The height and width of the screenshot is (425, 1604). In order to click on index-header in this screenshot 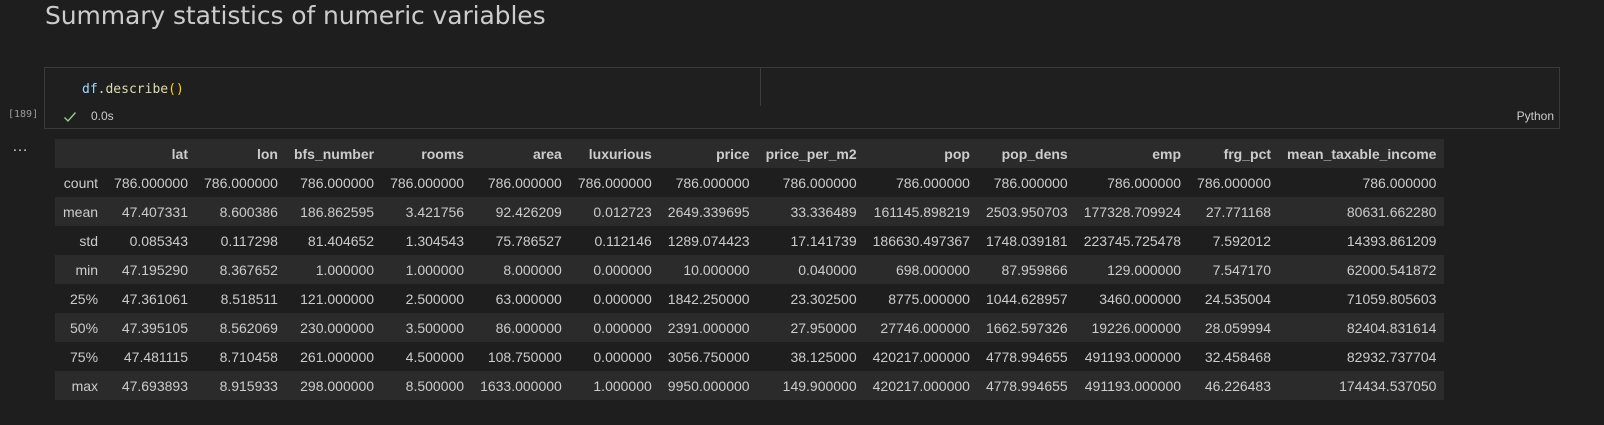, I will do `click(80, 153)`.